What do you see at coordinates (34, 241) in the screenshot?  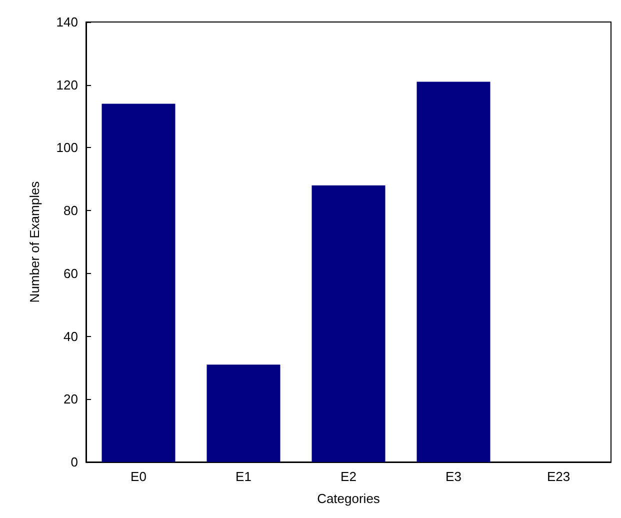 I see `y-axis-title: Number of Examples` at bounding box center [34, 241].